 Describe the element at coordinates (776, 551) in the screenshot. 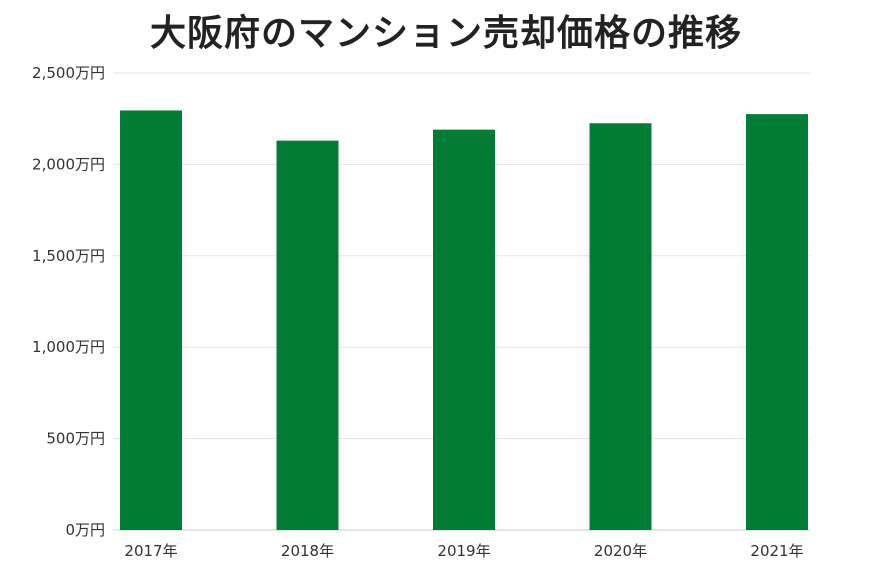

I see `x-tick-label: 2021年` at that location.